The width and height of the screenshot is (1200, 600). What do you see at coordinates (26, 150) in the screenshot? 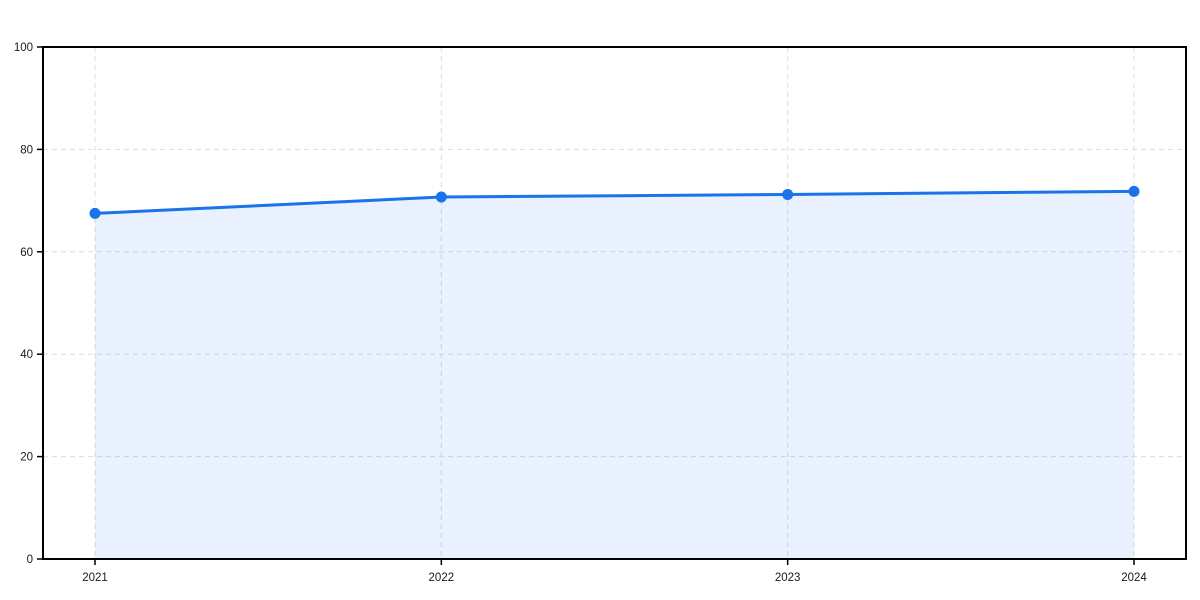
I see `y-tick-label: 80` at bounding box center [26, 150].